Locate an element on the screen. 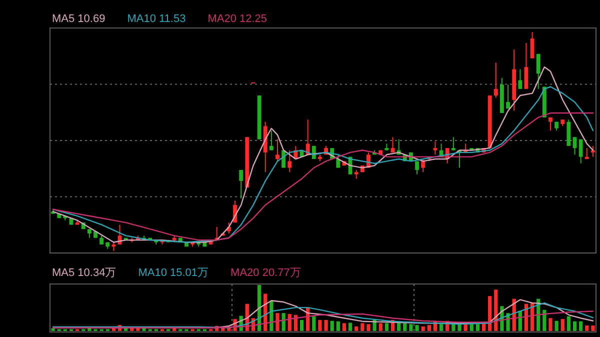  text: MA5 10.69 is located at coordinates (79, 19).